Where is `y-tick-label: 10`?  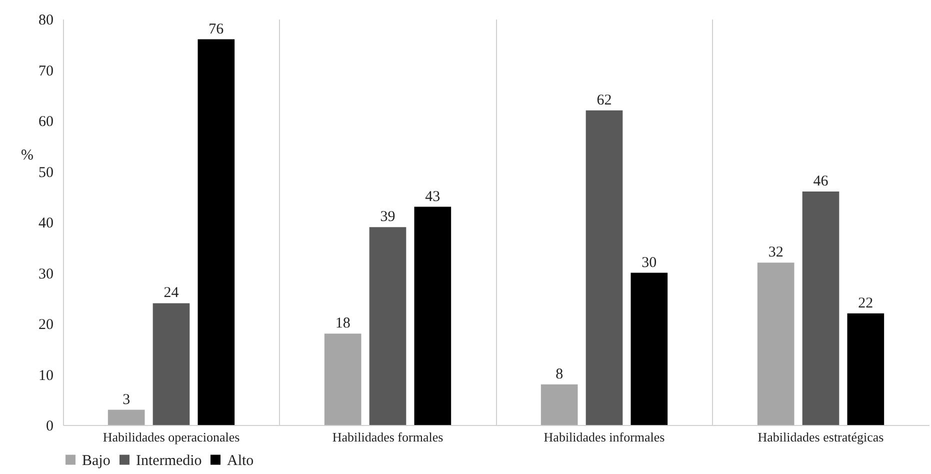 y-tick-label: 10 is located at coordinates (46, 376).